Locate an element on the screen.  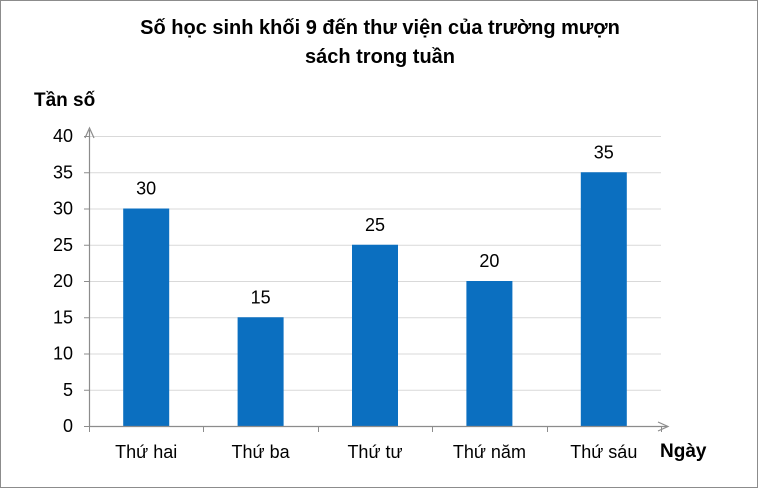
y-tick-label: 30 is located at coordinates (63, 209).